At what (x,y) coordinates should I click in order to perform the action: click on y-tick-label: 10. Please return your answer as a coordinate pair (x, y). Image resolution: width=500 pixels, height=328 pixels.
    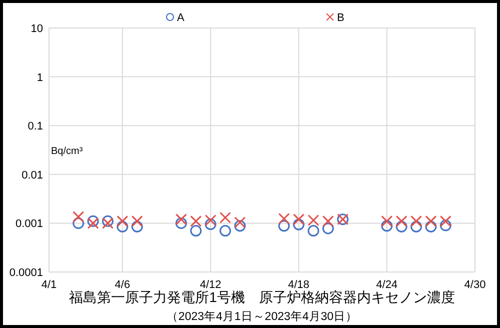
    Looking at the image, I should click on (36, 29).